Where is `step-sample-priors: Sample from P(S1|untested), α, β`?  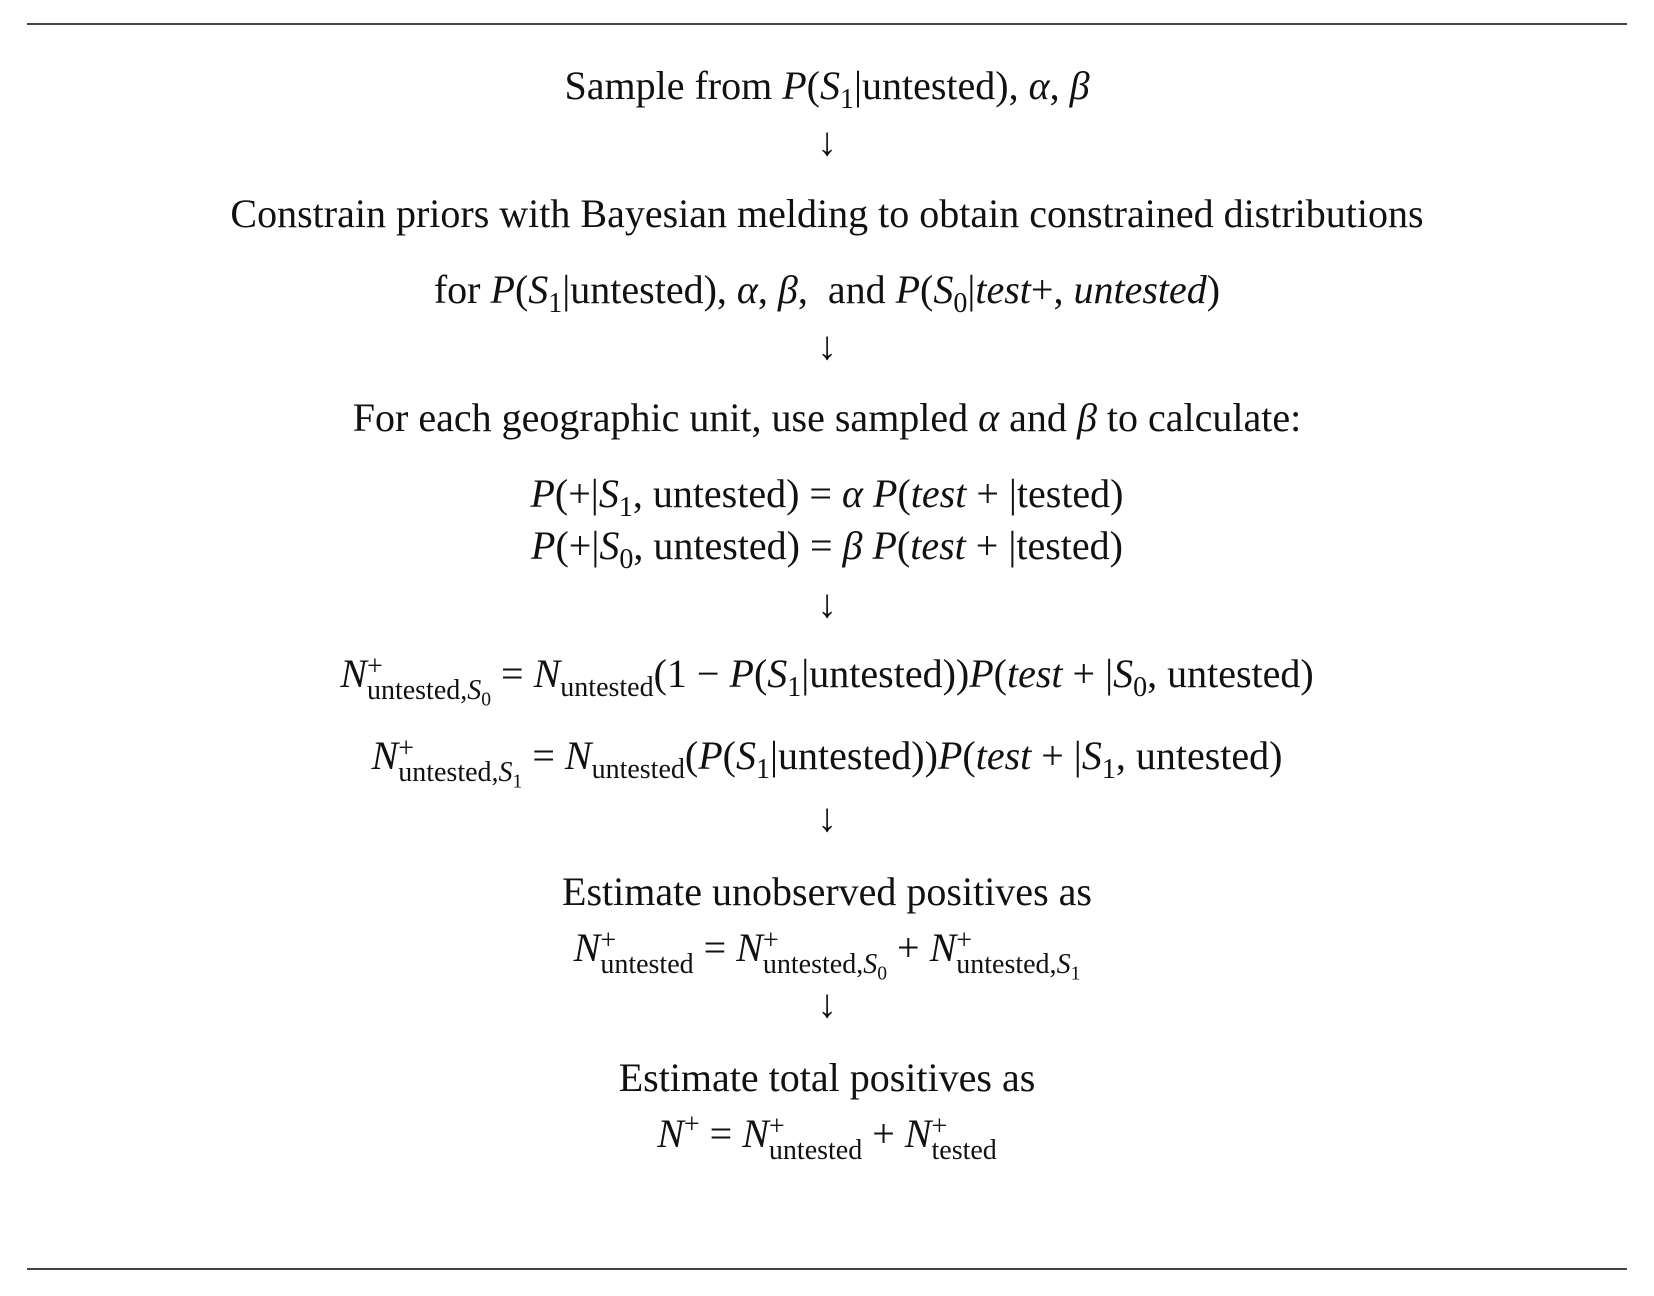 step-sample-priors: Sample from P(S1|untested), α, β is located at coordinates (827, 89).